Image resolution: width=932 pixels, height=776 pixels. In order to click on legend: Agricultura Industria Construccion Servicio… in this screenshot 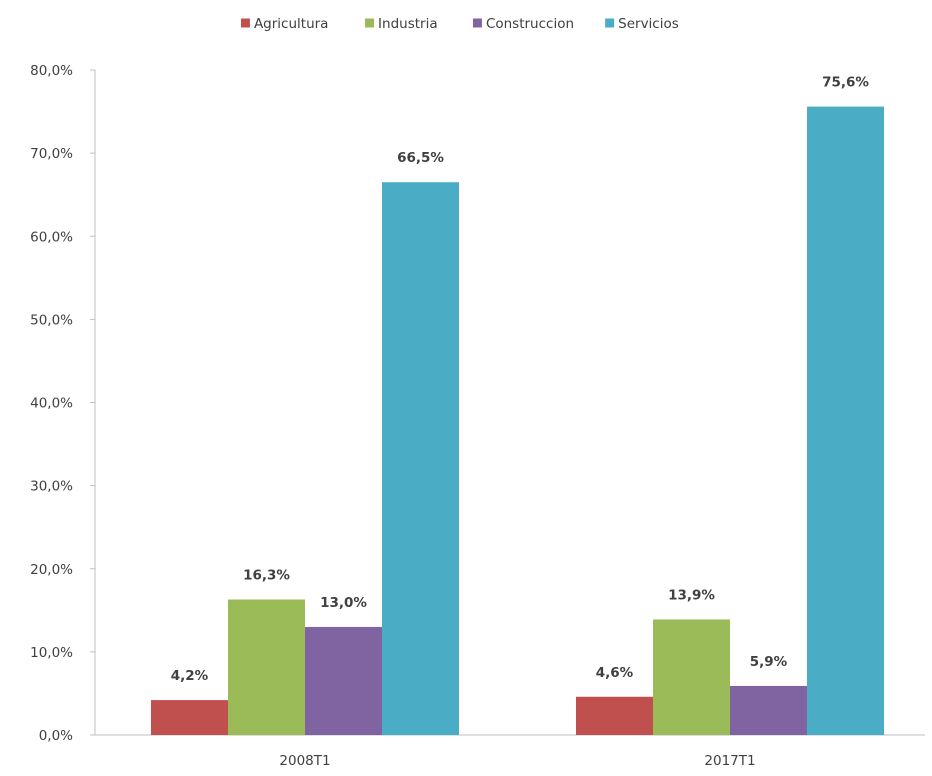, I will do `click(459, 24)`.